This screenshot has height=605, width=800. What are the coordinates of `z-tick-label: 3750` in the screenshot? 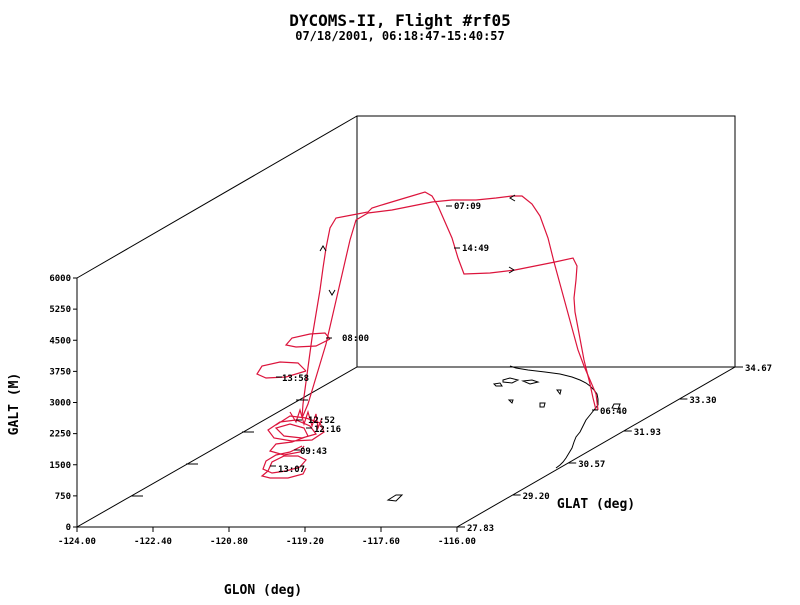 It's located at (60, 372).